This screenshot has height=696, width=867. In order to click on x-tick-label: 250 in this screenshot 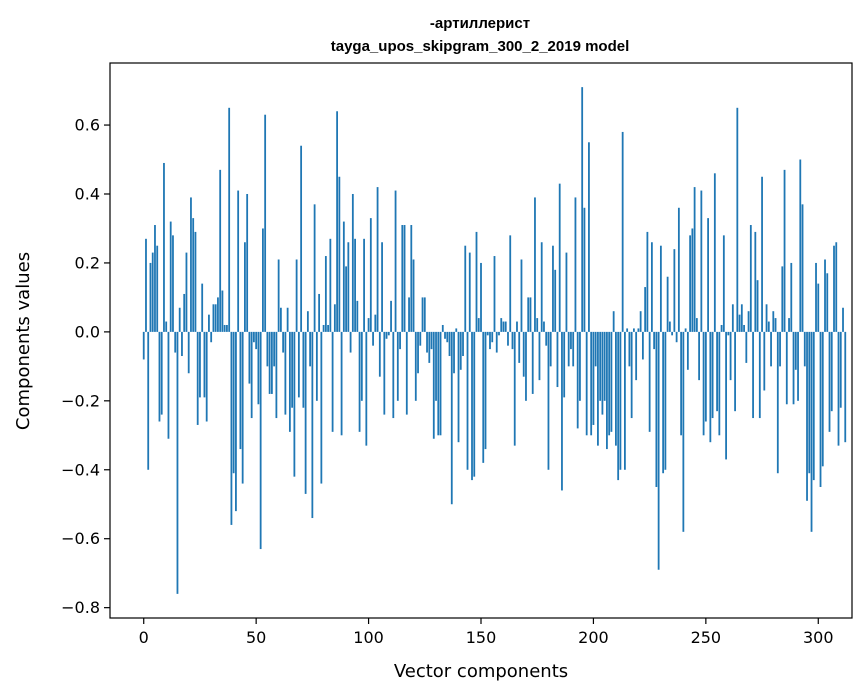, I will do `click(706, 637)`.